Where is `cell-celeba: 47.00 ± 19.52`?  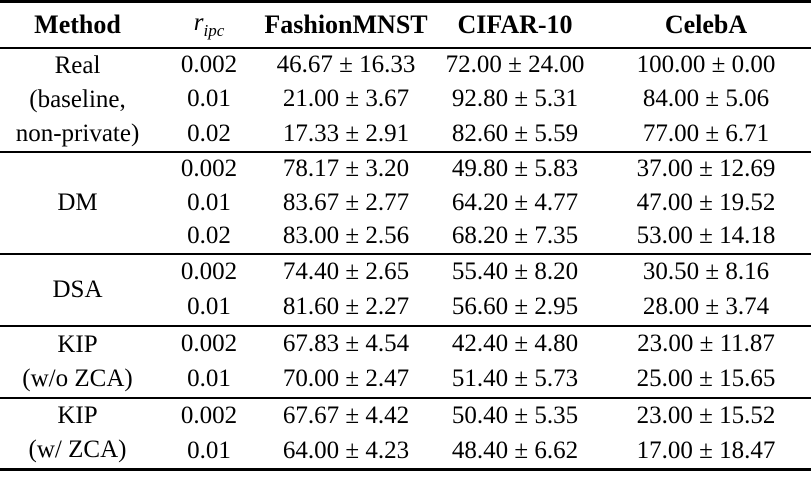
cell-celeba: 47.00 ± 19.52 is located at coordinates (706, 202).